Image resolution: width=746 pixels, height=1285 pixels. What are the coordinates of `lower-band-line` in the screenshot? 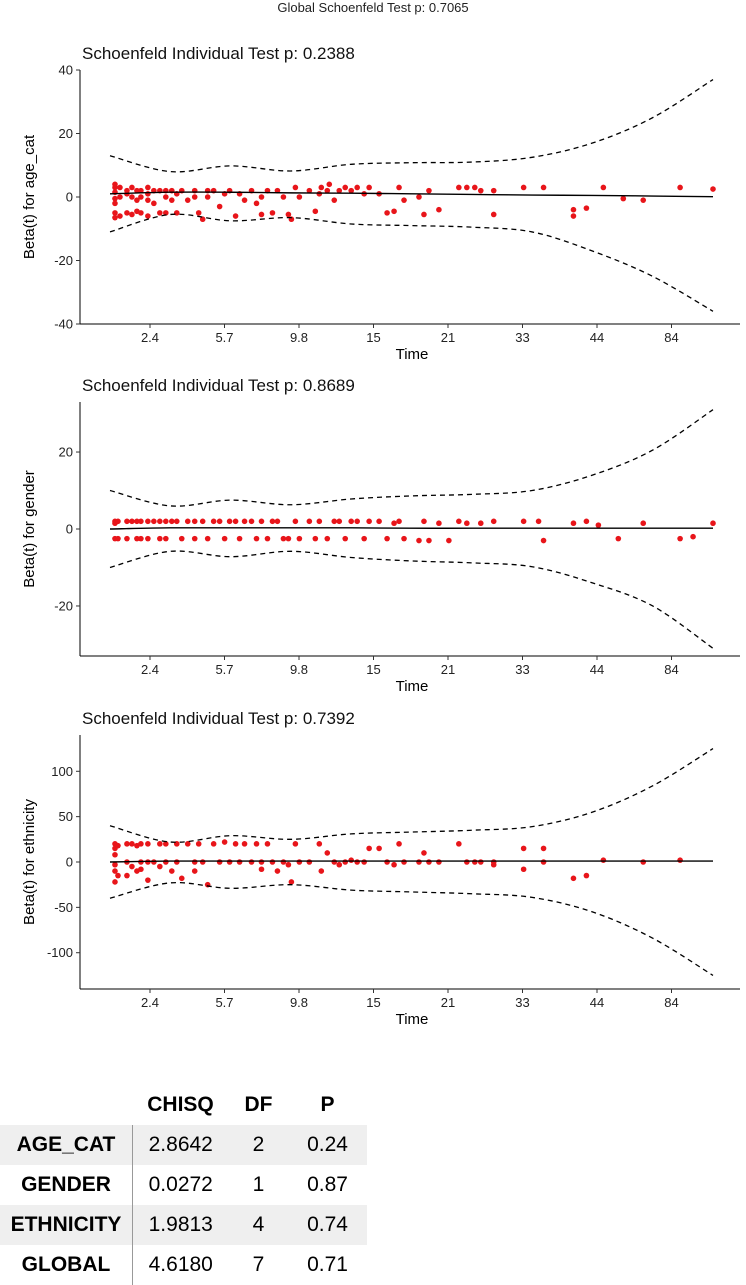 It's located at (411, 599).